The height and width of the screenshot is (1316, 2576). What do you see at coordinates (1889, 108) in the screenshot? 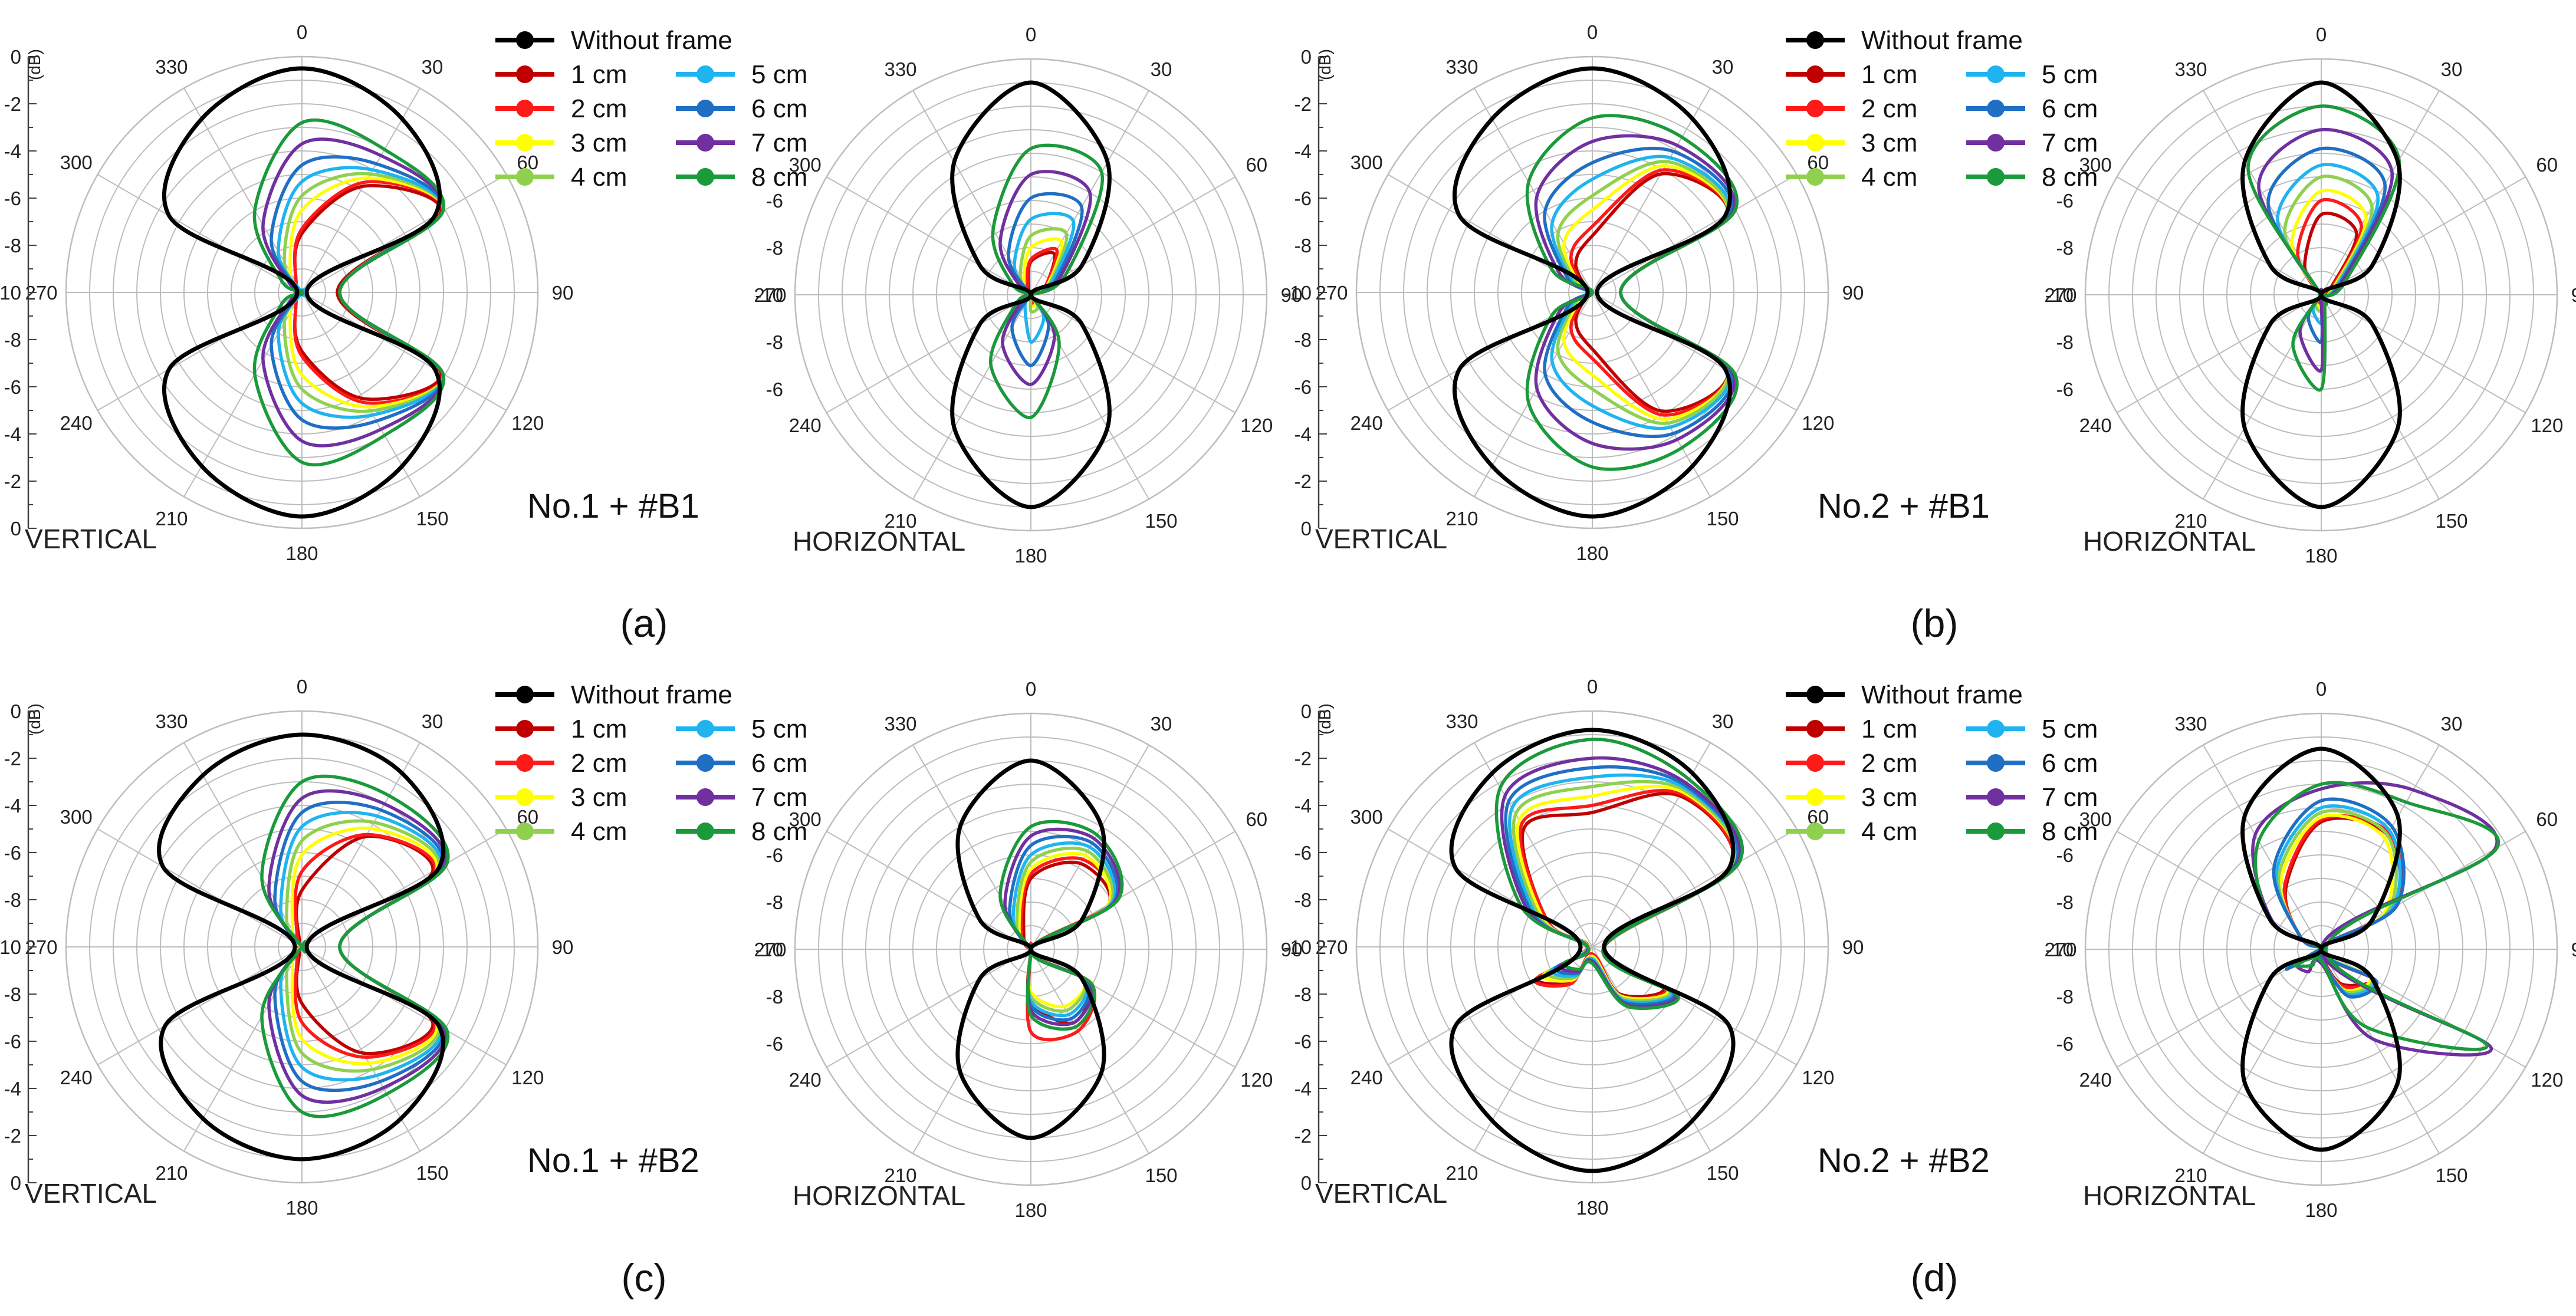
I see `legend-label: 2 cm` at bounding box center [1889, 108].